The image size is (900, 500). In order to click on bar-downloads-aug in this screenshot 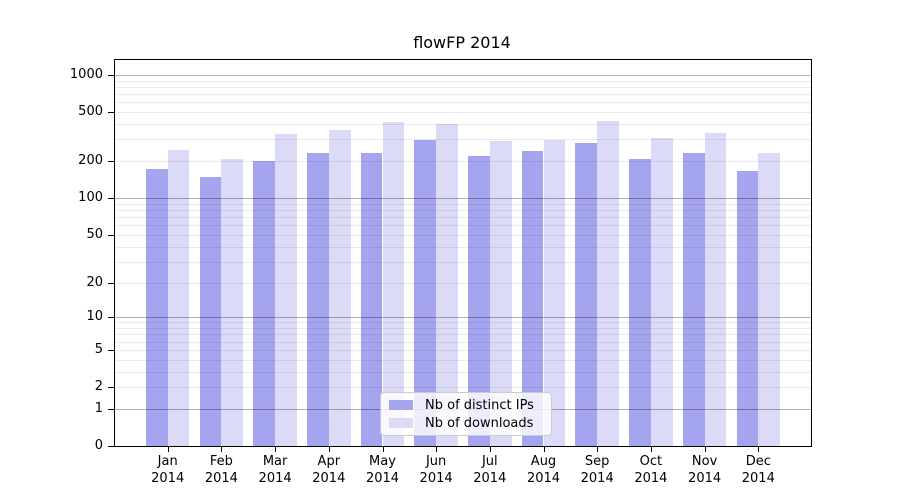, I will do `click(554, 293)`.